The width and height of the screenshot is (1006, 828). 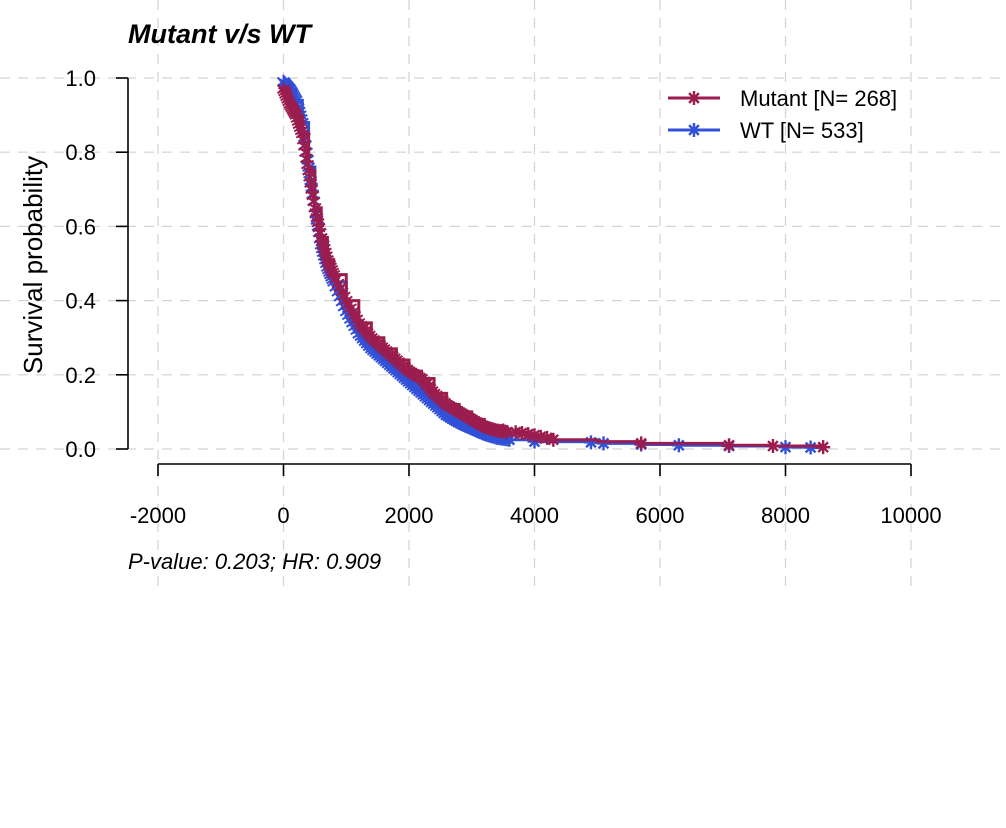 What do you see at coordinates (80, 152) in the screenshot?
I see `y-tick-label-4: 0.8` at bounding box center [80, 152].